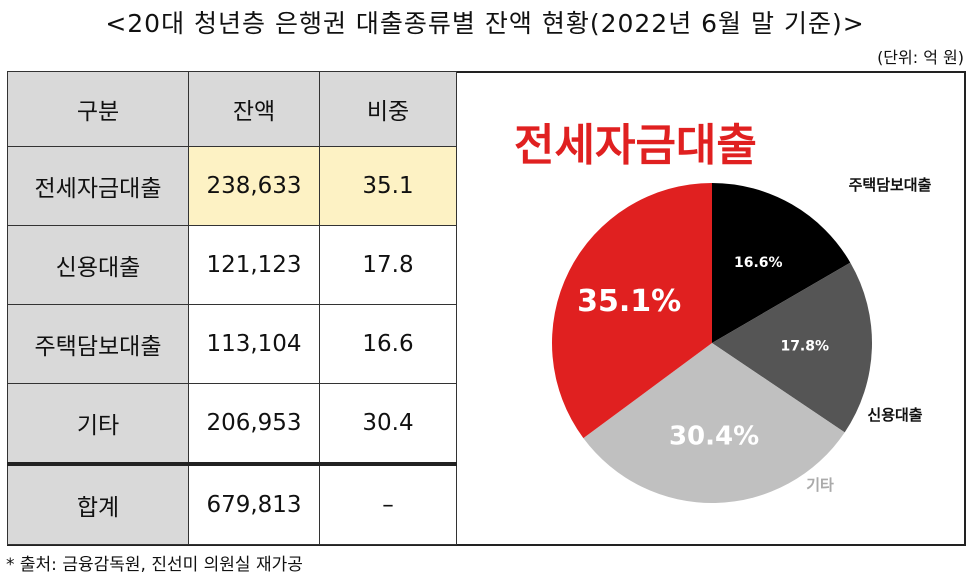 The image size is (970, 576). Describe the element at coordinates (98, 109) in the screenshot. I see `header-cell: 구분` at that location.